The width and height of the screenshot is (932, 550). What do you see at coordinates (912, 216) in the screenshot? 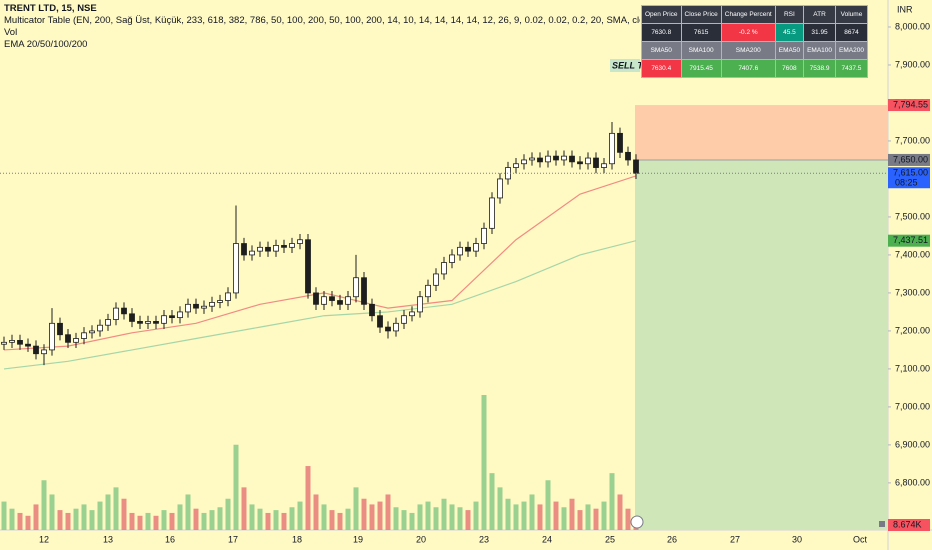
I see `y-tick-label: 7,500.00` at bounding box center [912, 216].